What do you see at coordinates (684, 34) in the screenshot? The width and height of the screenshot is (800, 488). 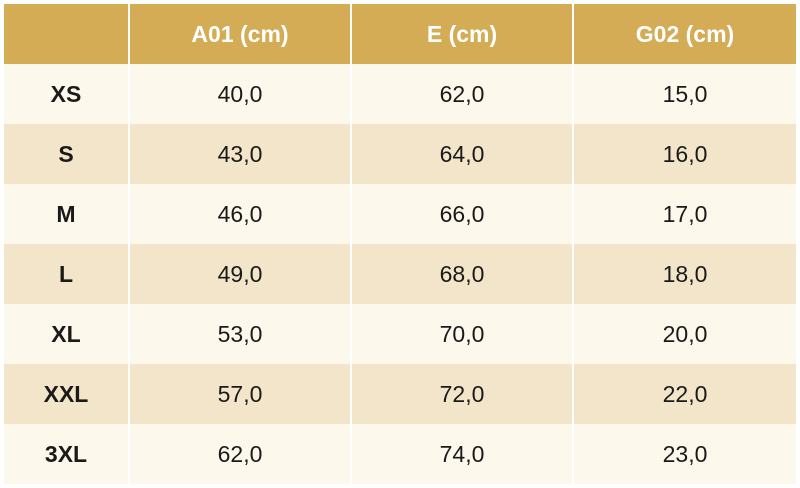 I see `header-cell: G02 (cm)` at bounding box center [684, 34].